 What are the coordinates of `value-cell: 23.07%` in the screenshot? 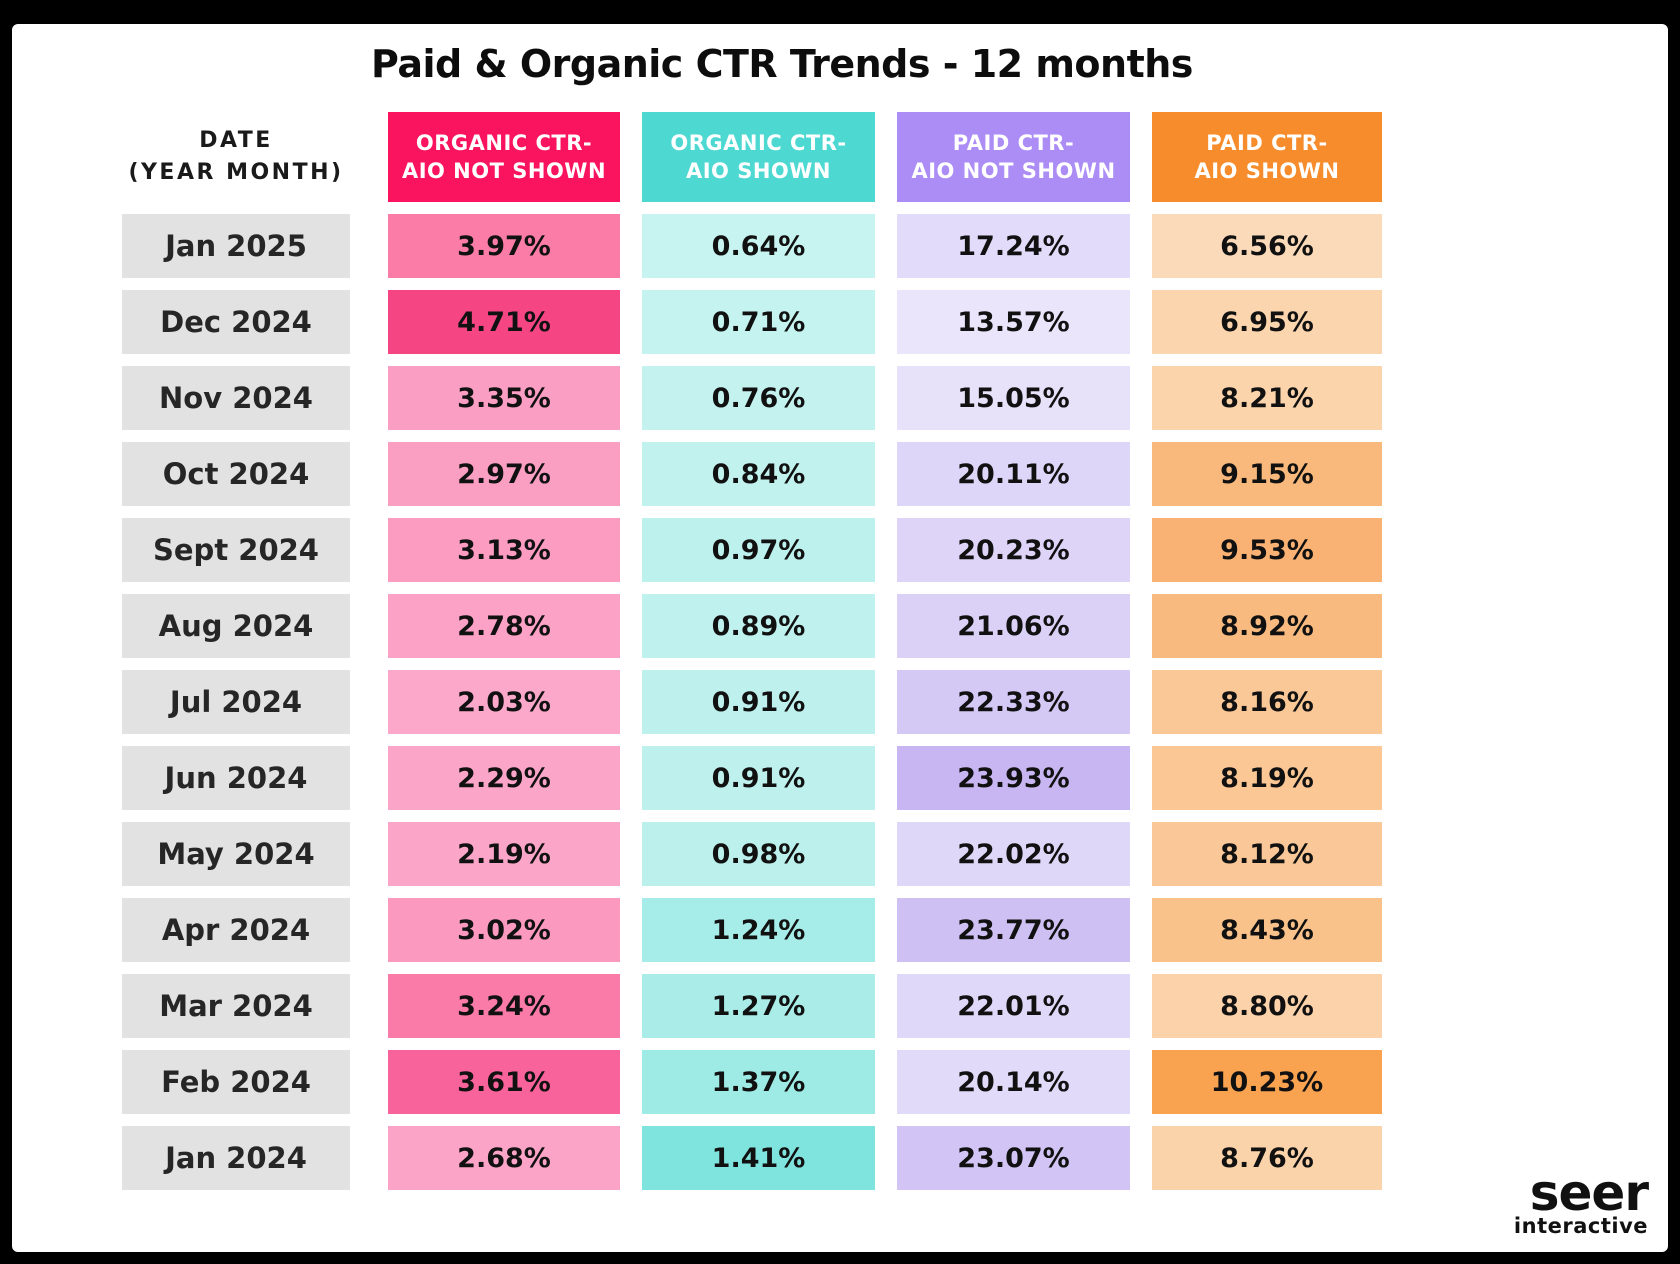 It's located at (1013, 1158).